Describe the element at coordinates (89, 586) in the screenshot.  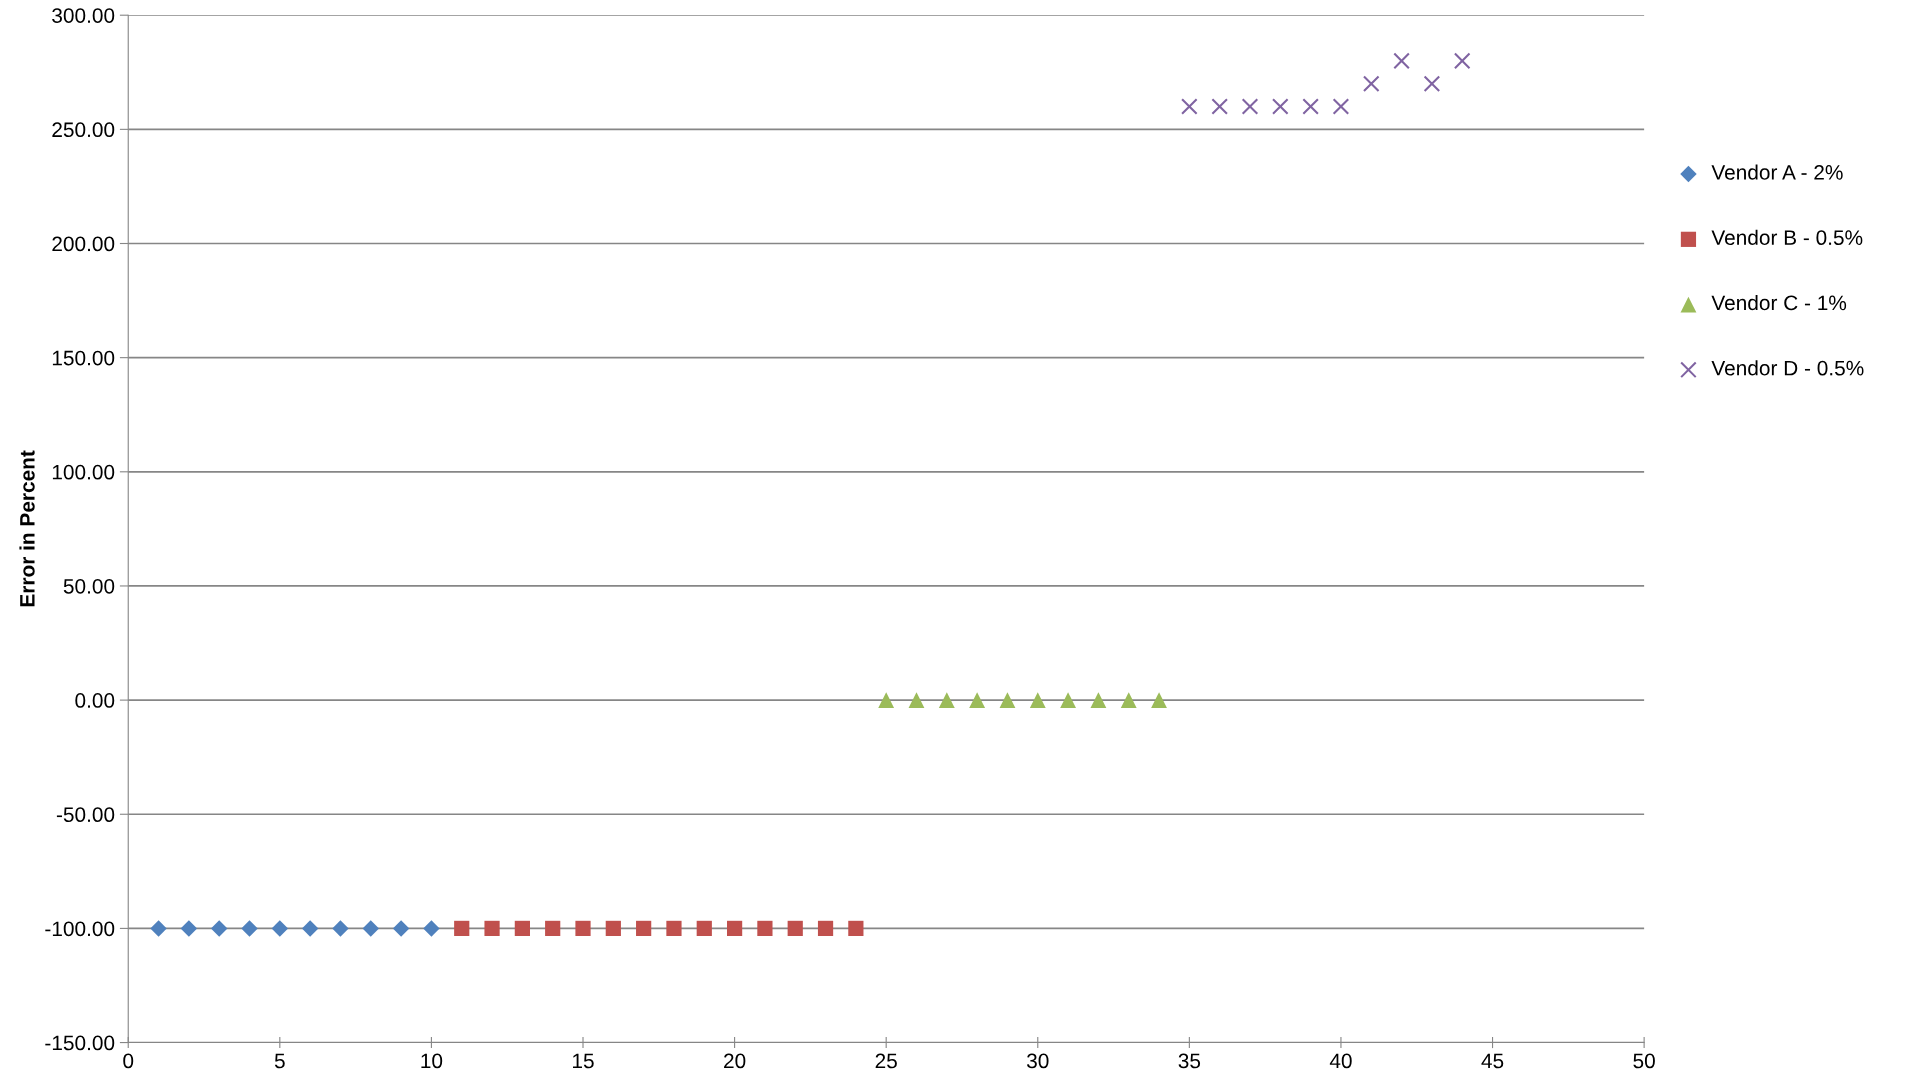
I see `y-tick-label: 50.00` at that location.